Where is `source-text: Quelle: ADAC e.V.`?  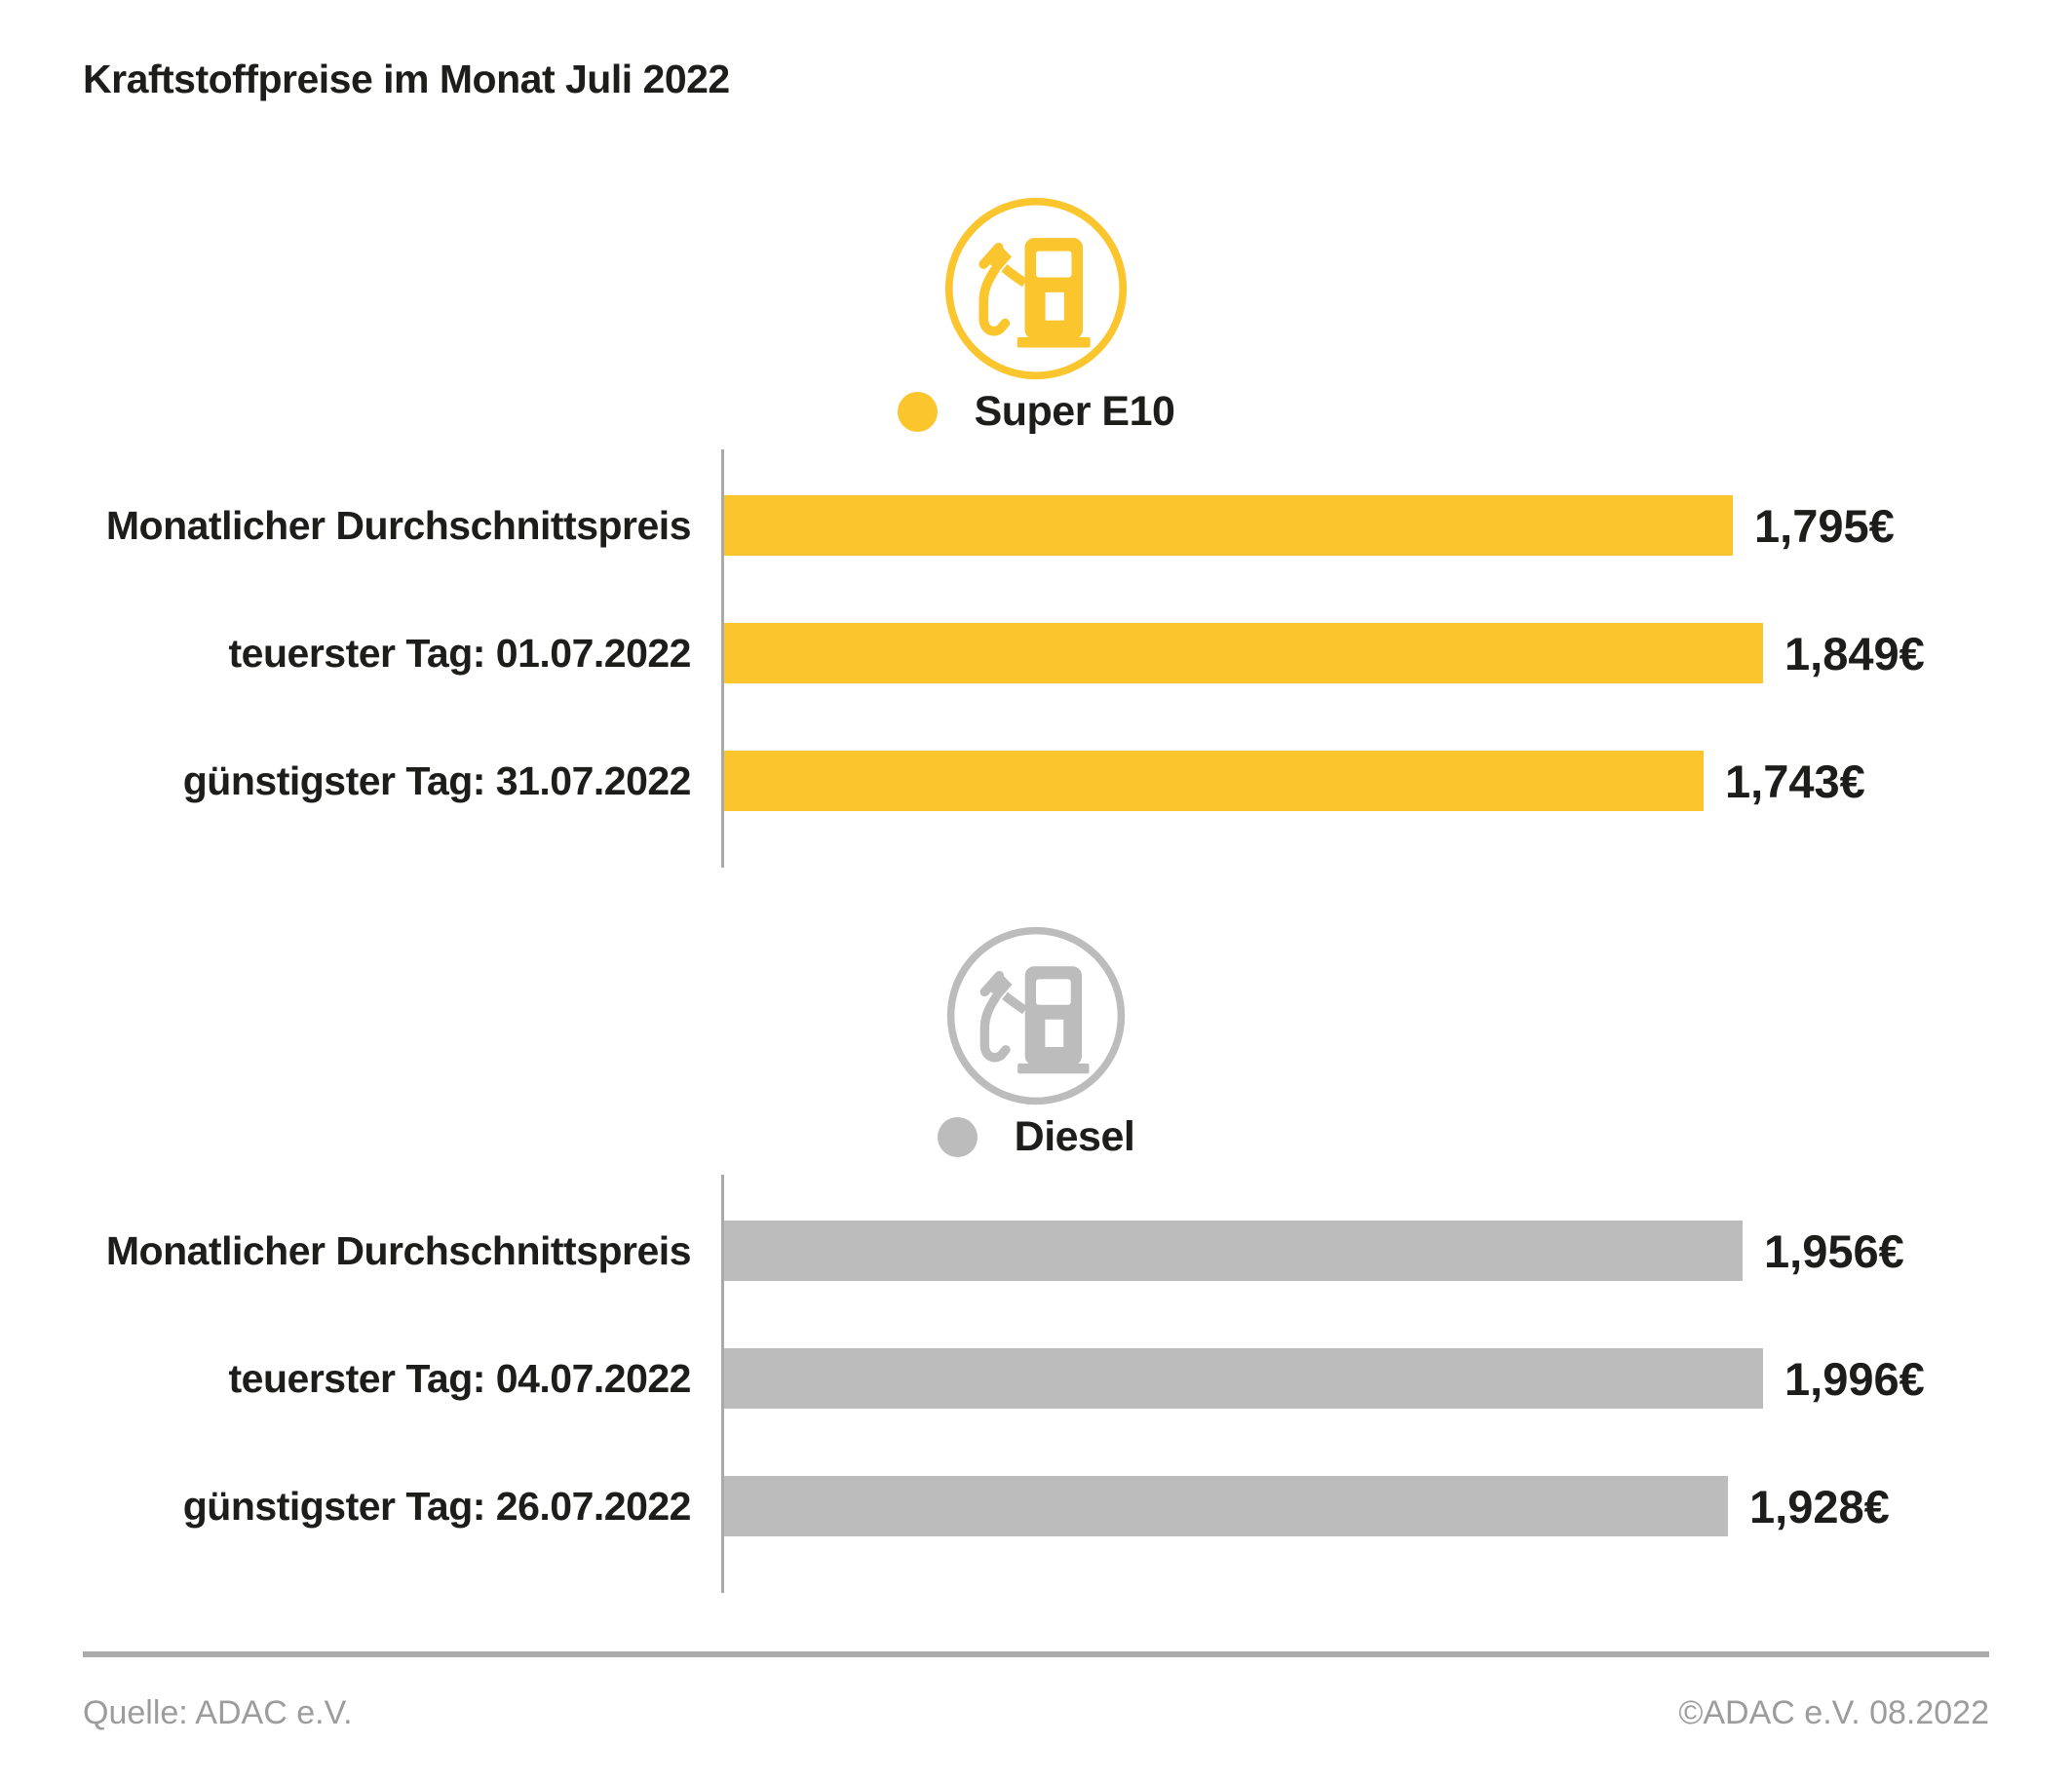 source-text: Quelle: ADAC e.V. is located at coordinates (218, 1712).